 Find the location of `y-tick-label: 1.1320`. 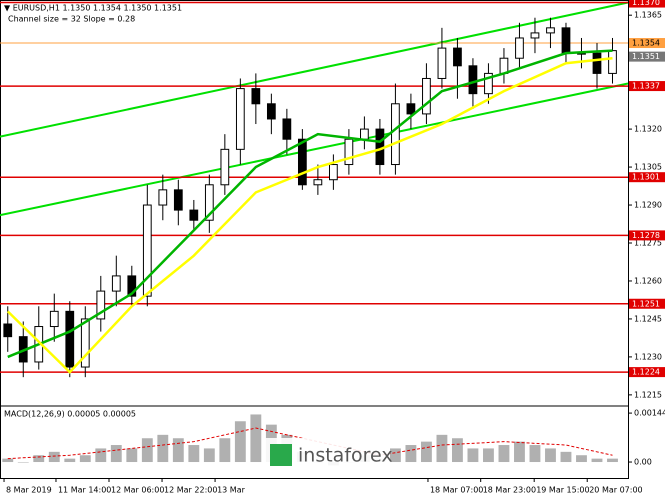

y-tick-label: 1.1320 is located at coordinates (648, 129).